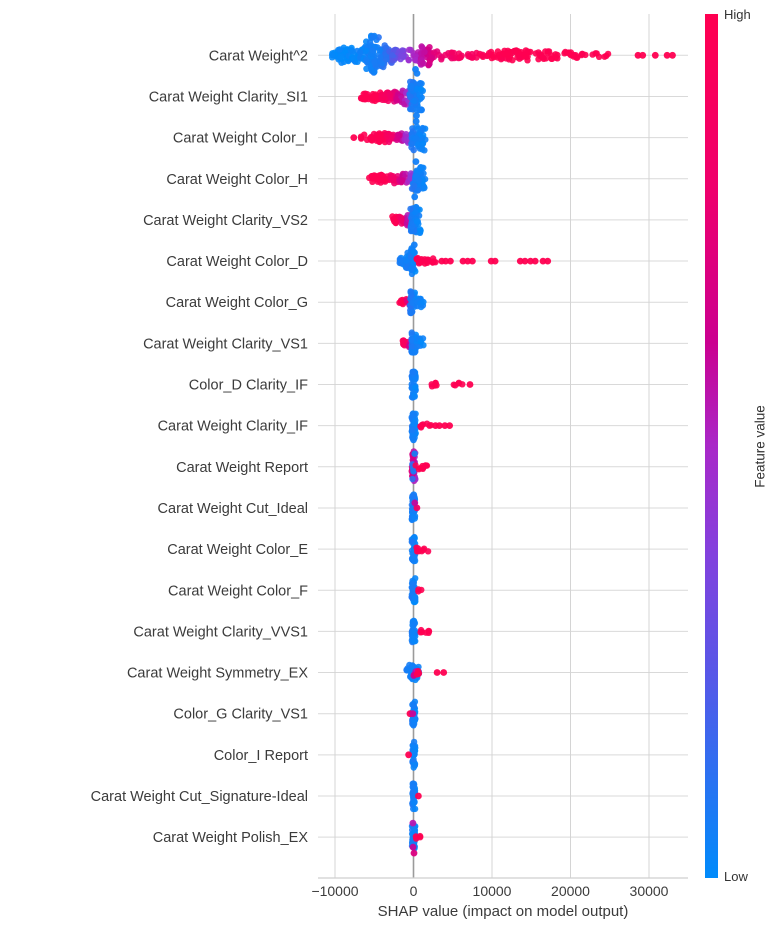 This screenshot has width=782, height=934. I want to click on feature-label: Carat Weight Clarity_IF, so click(233, 427).